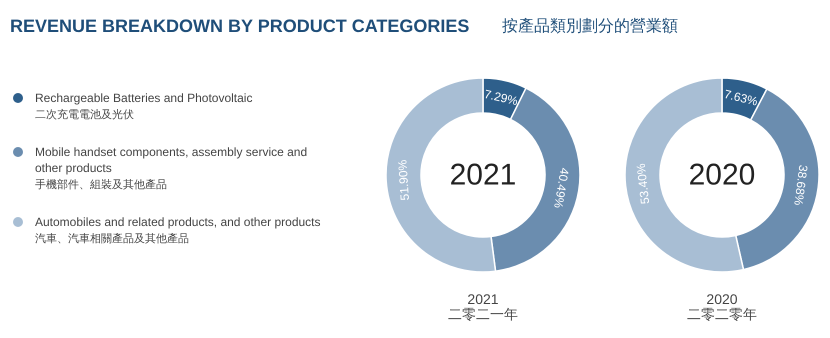 This screenshot has width=830, height=338. What do you see at coordinates (178, 230) in the screenshot?
I see `legend-label: Automobiles and related products, and other products 汽車、汽車相關產品及其他產品` at bounding box center [178, 230].